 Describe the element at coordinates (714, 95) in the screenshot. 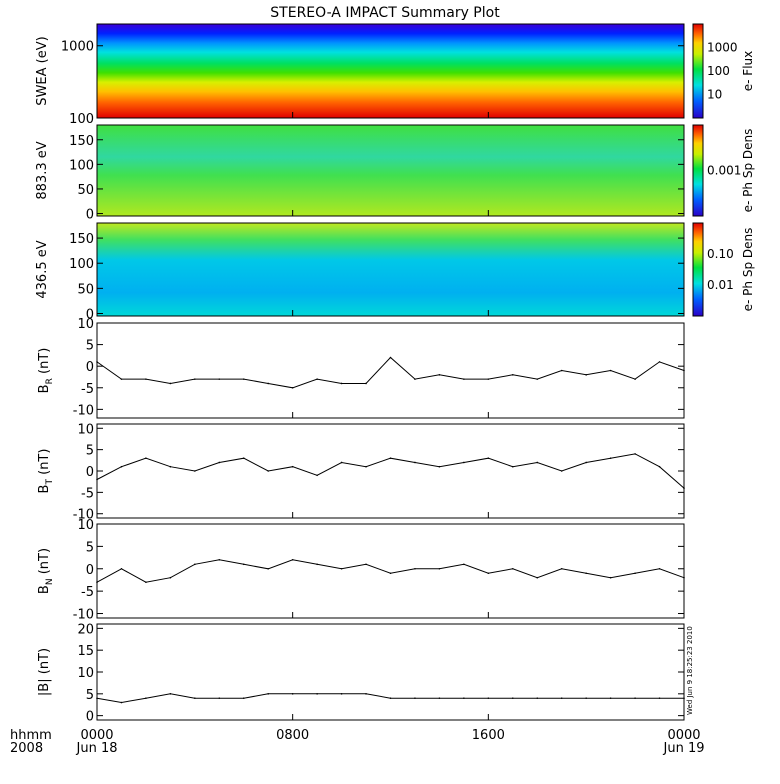

I see `colorbar-tick-label: 10` at that location.